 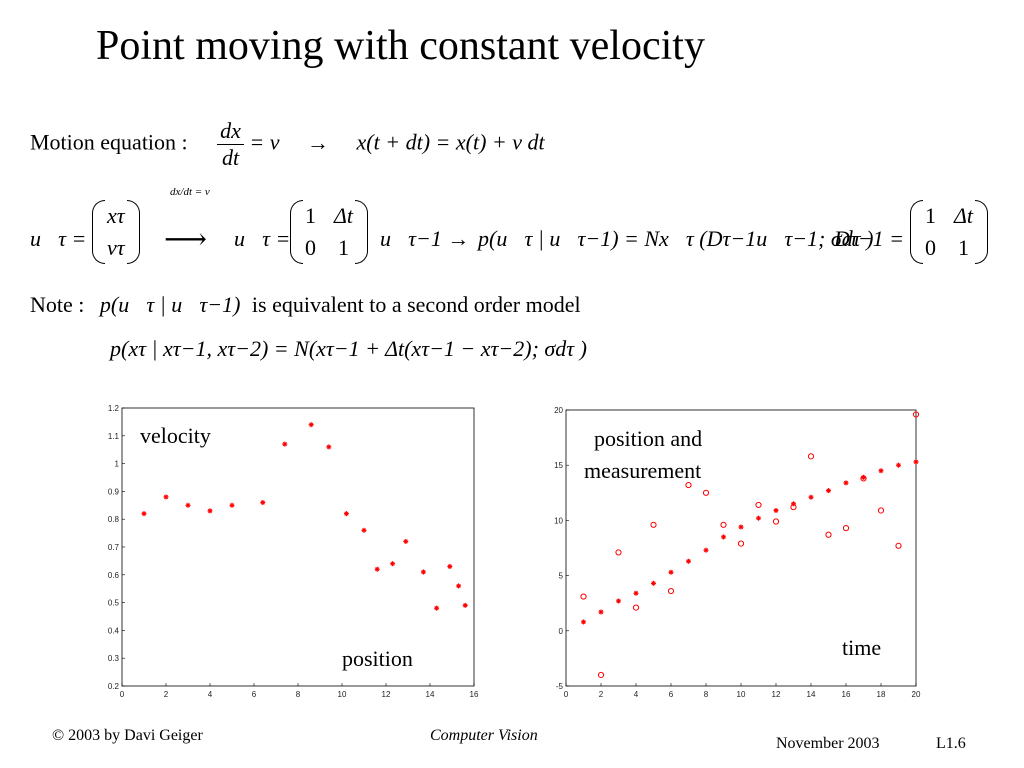 I want to click on x-tick-label: 18, so click(x=881, y=694).